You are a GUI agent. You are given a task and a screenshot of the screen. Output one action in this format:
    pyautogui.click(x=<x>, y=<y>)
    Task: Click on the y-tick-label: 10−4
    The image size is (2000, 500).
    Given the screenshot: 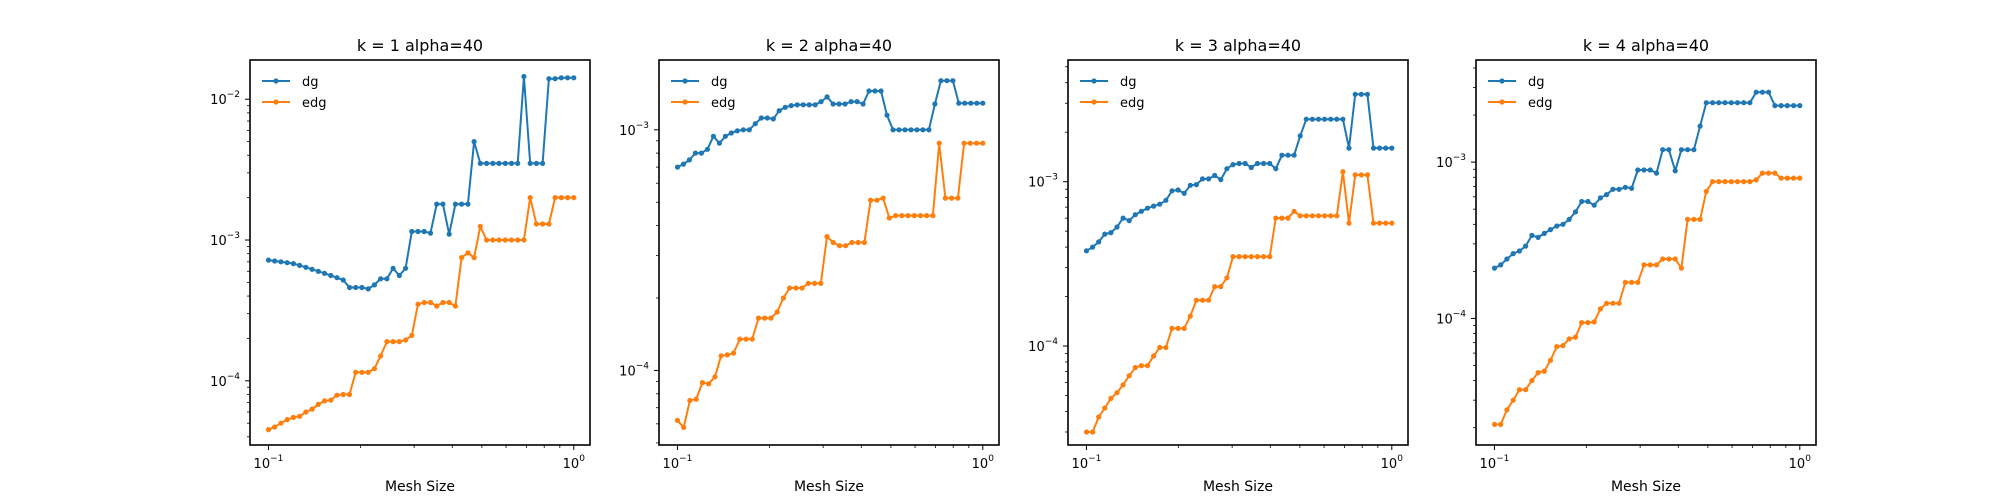 What is the action you would take?
    pyautogui.click(x=225, y=381)
    